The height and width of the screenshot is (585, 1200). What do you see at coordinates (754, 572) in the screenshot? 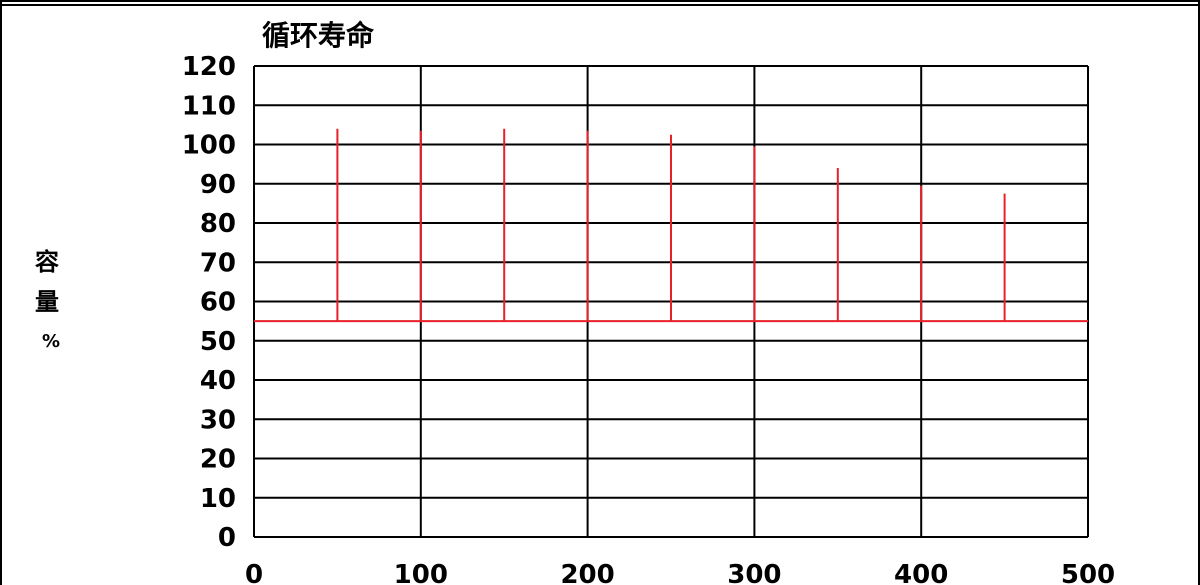
I see `x-tick-label-300: 300` at bounding box center [754, 572].